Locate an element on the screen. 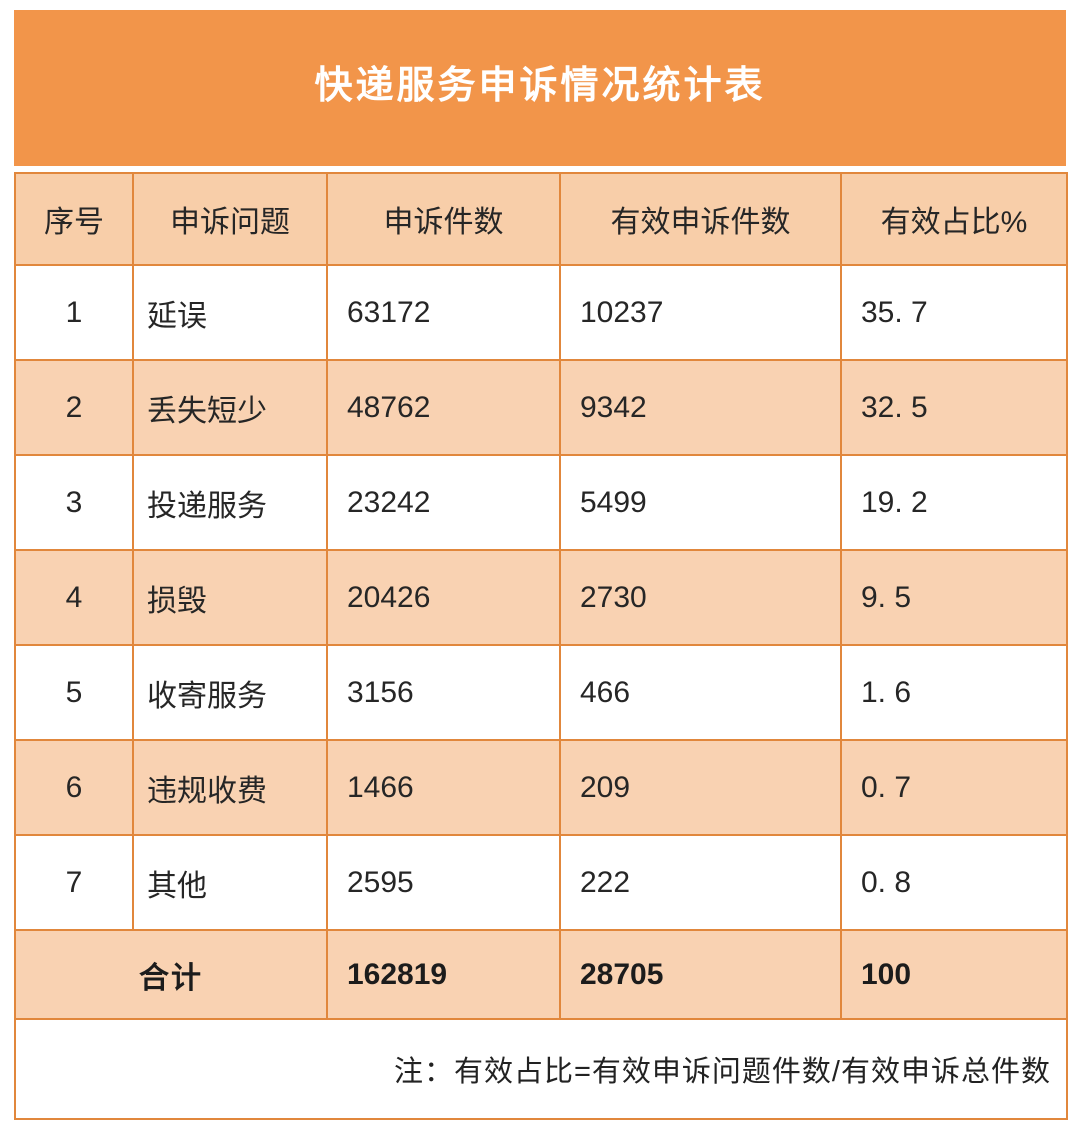 The width and height of the screenshot is (1080, 1138). table-row: 2 丢失短少 48762 9342 32. 5 is located at coordinates (541, 407).